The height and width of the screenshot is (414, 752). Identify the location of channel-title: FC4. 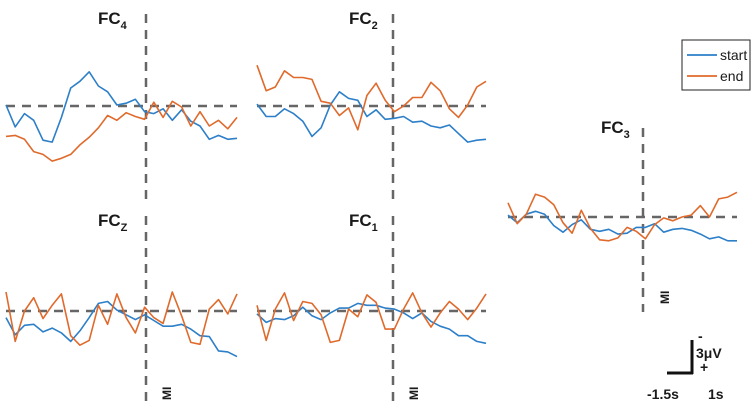
(113, 20).